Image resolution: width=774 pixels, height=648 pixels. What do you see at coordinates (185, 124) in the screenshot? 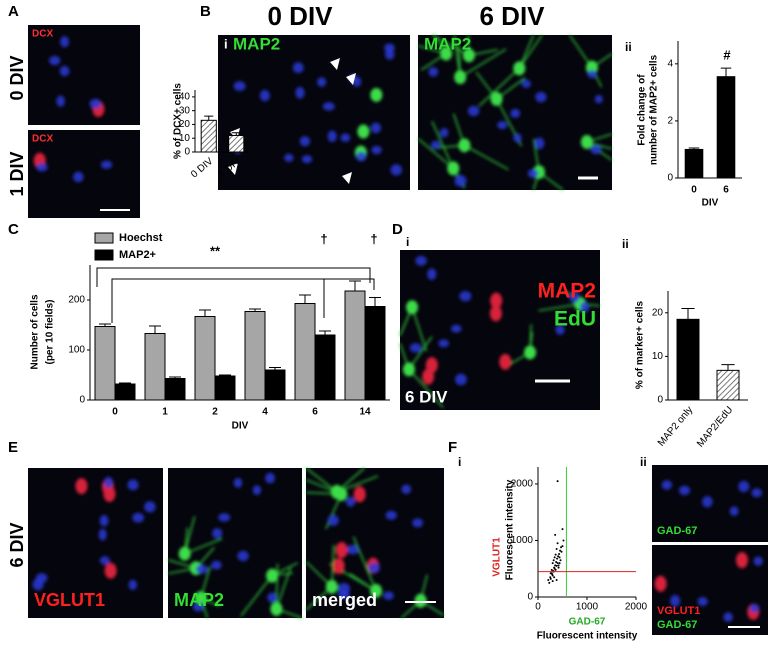
I see `y-tick-label: 20` at bounding box center [185, 124].